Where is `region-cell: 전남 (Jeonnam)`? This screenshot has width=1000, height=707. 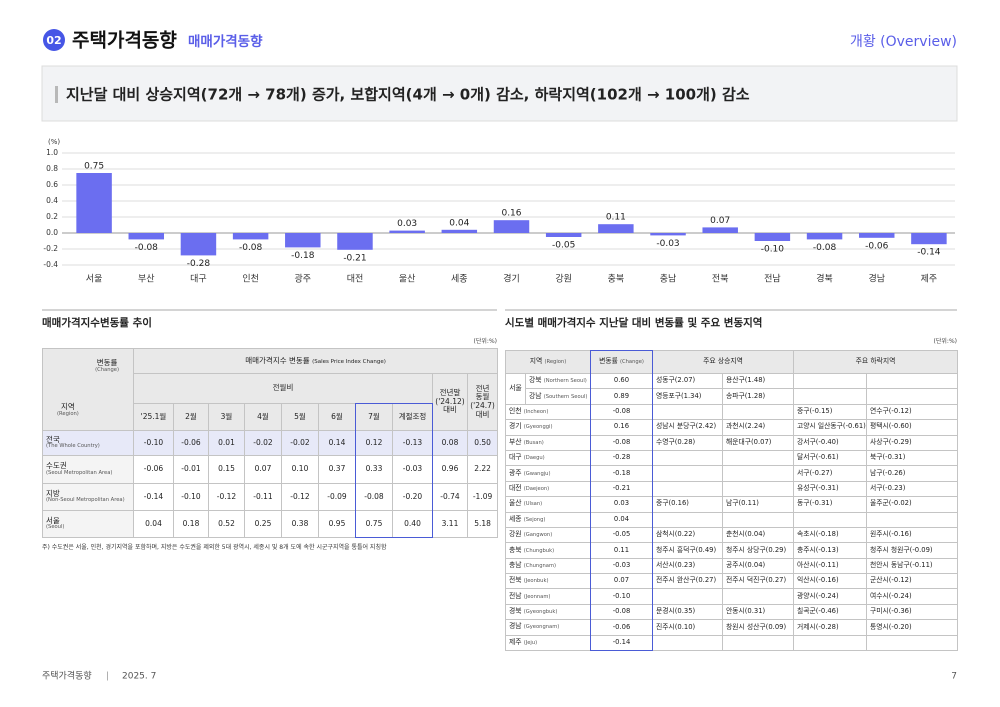
region-cell: 전남 (Jeonnam) is located at coordinates (548, 596).